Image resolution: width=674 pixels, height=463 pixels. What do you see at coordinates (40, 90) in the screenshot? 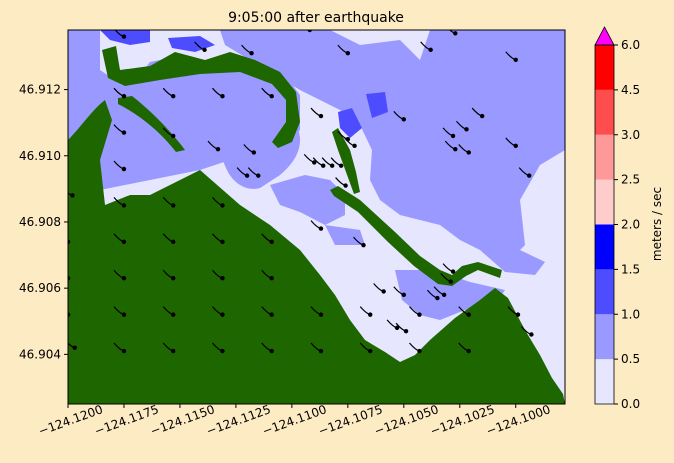
I see `y-tick-label: 46.912` at bounding box center [40, 90].